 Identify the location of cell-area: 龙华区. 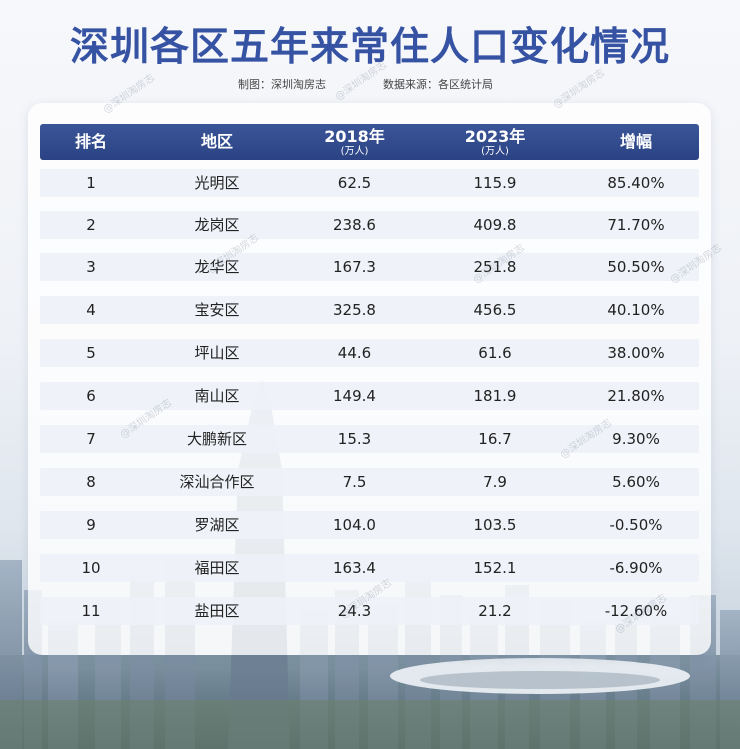
(217, 267).